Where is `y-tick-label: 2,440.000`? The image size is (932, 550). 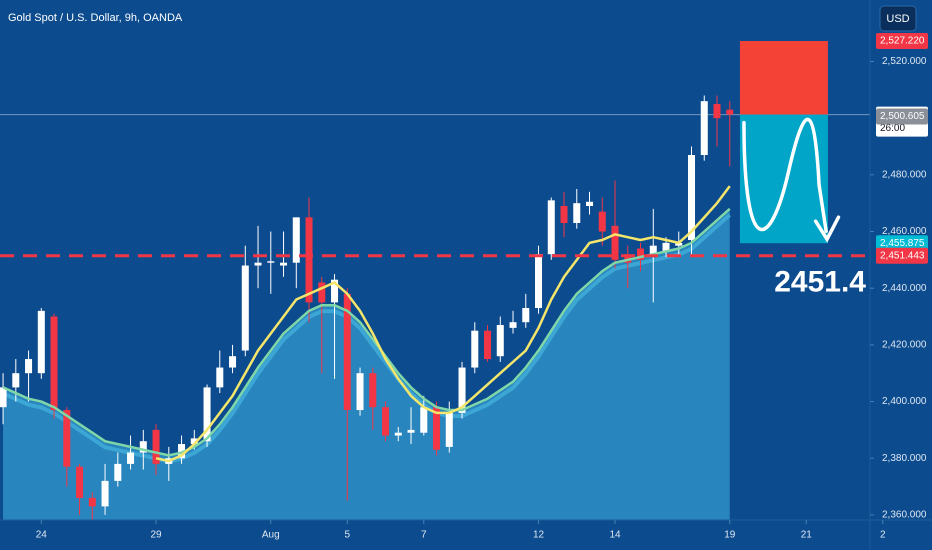
y-tick-label: 2,440.000 is located at coordinates (904, 288).